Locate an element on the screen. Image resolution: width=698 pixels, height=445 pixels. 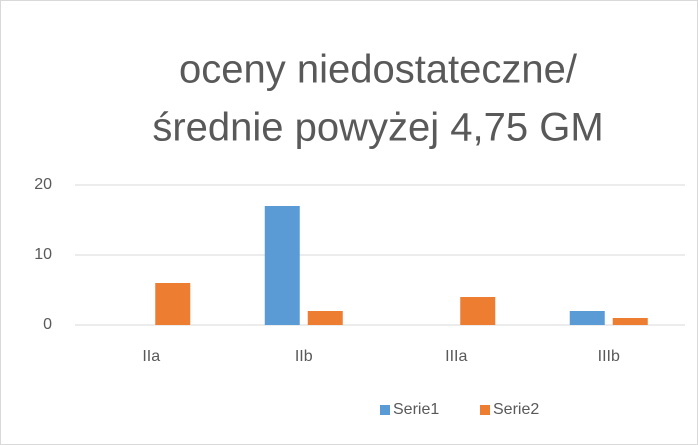
chart-title: średnie powyżej 4,75 GM is located at coordinates (377, 128).